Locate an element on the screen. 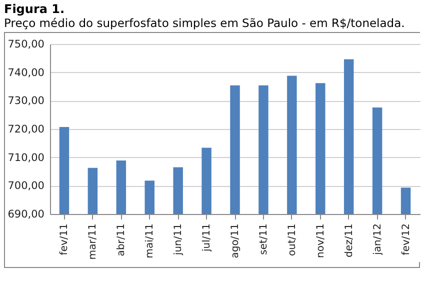  x-tick-label: mai/11 is located at coordinates (150, 241).